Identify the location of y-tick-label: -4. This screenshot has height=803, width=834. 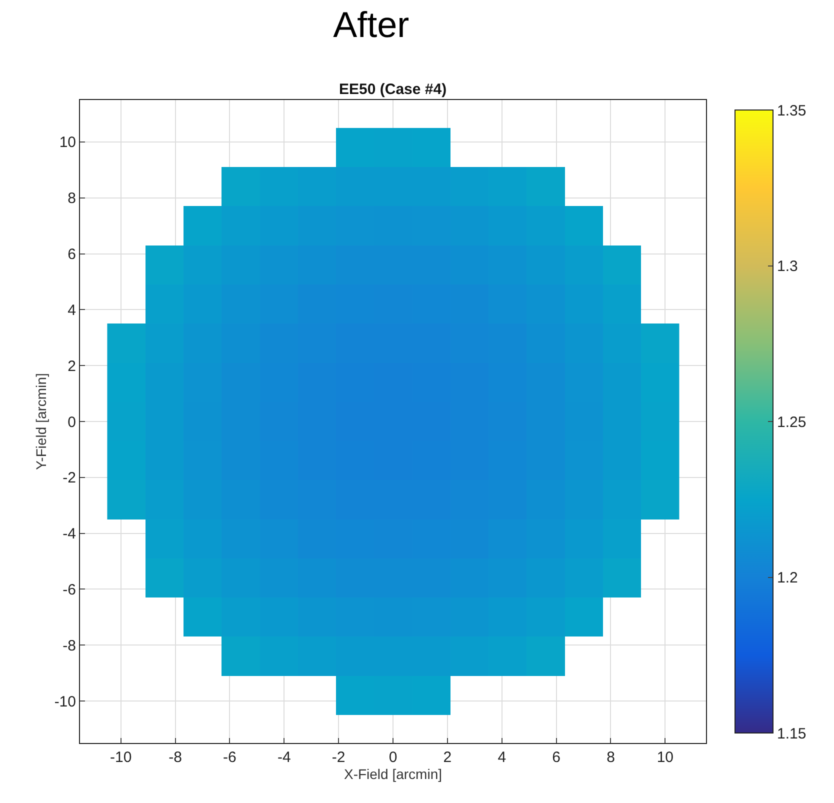
(69, 534).